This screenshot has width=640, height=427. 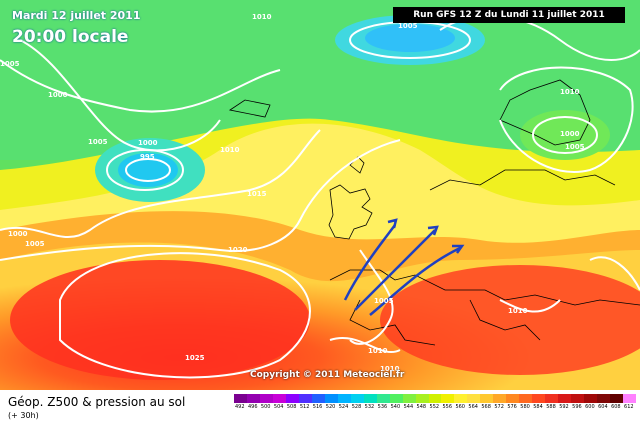 I want to click on isobar-label: 1020, so click(x=238, y=250).